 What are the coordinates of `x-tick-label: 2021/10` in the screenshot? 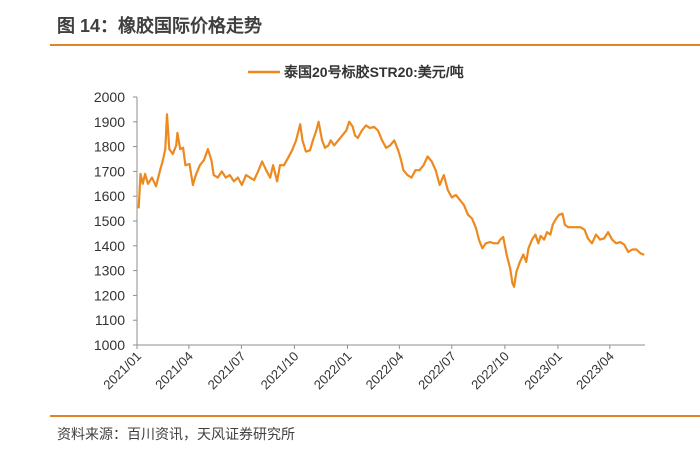 It's located at (280, 371).